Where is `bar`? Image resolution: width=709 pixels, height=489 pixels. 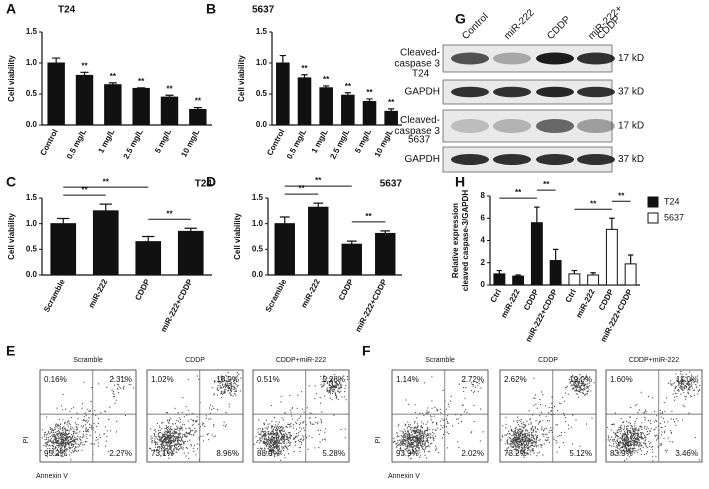 bar is located at coordinates (283, 94).